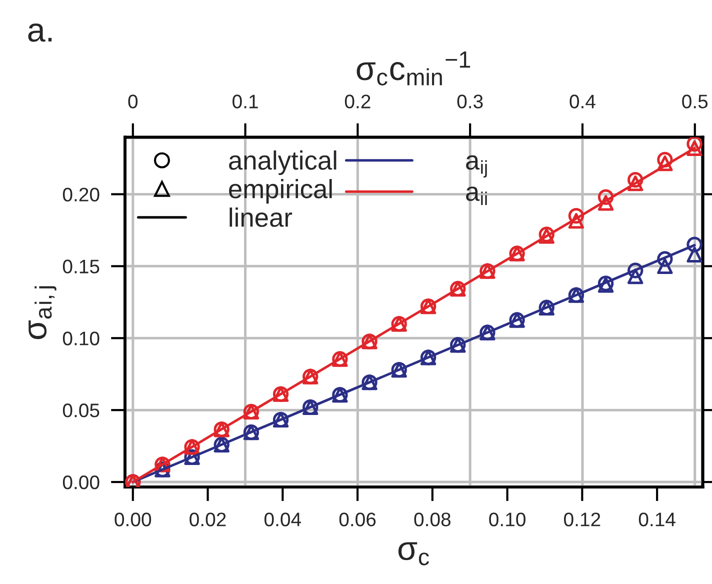 Image resolution: width=712 pixels, height=584 pixels. I want to click on x2-tick-label: 0.5, so click(695, 101).